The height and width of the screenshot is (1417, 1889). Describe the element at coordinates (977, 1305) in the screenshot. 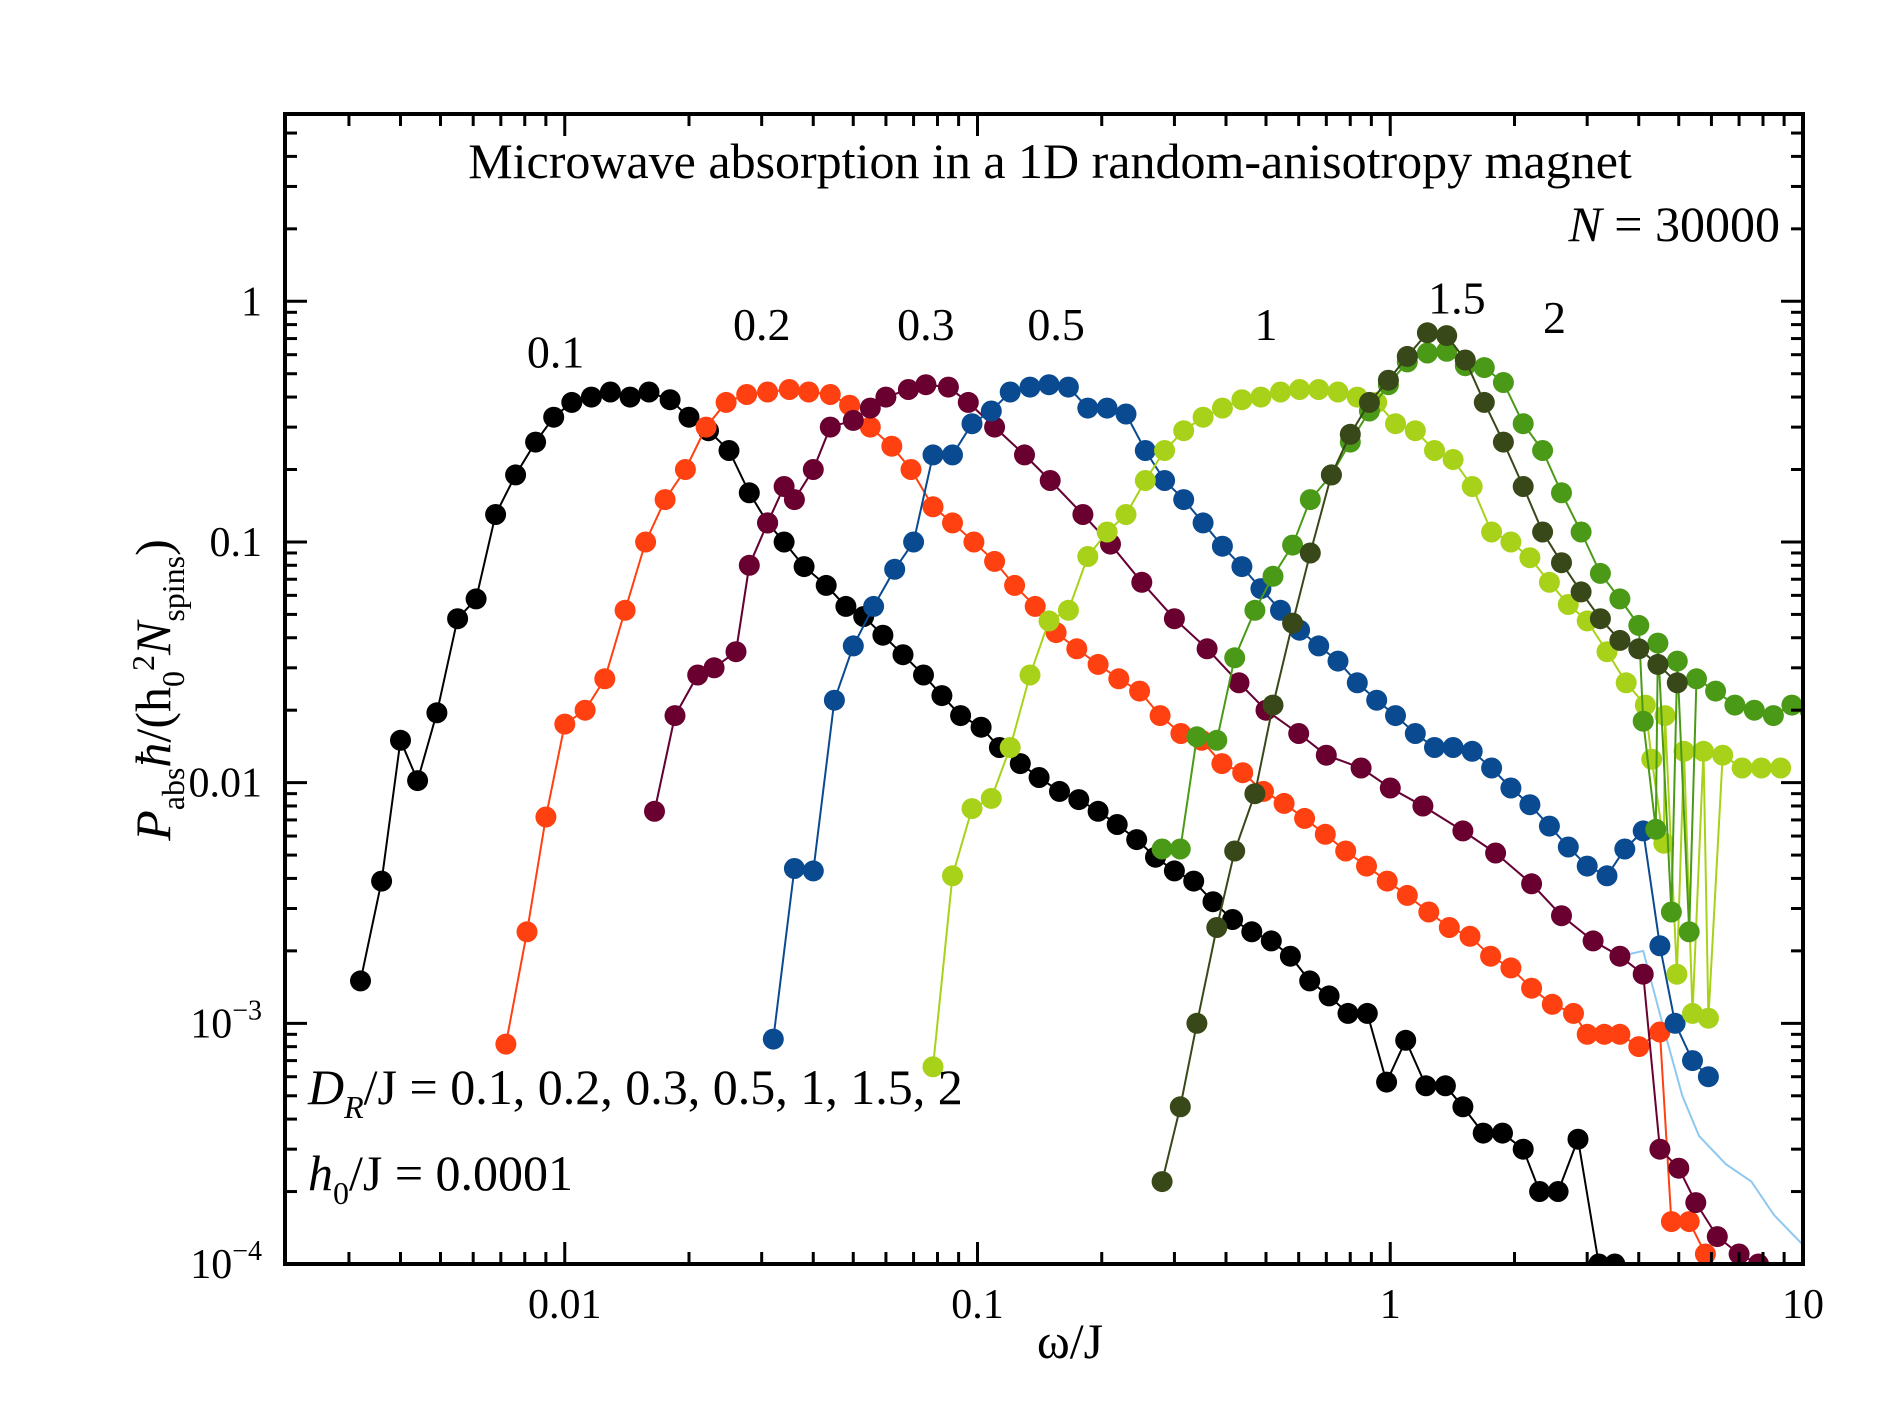

I see `x-tick-label: 0.1` at that location.